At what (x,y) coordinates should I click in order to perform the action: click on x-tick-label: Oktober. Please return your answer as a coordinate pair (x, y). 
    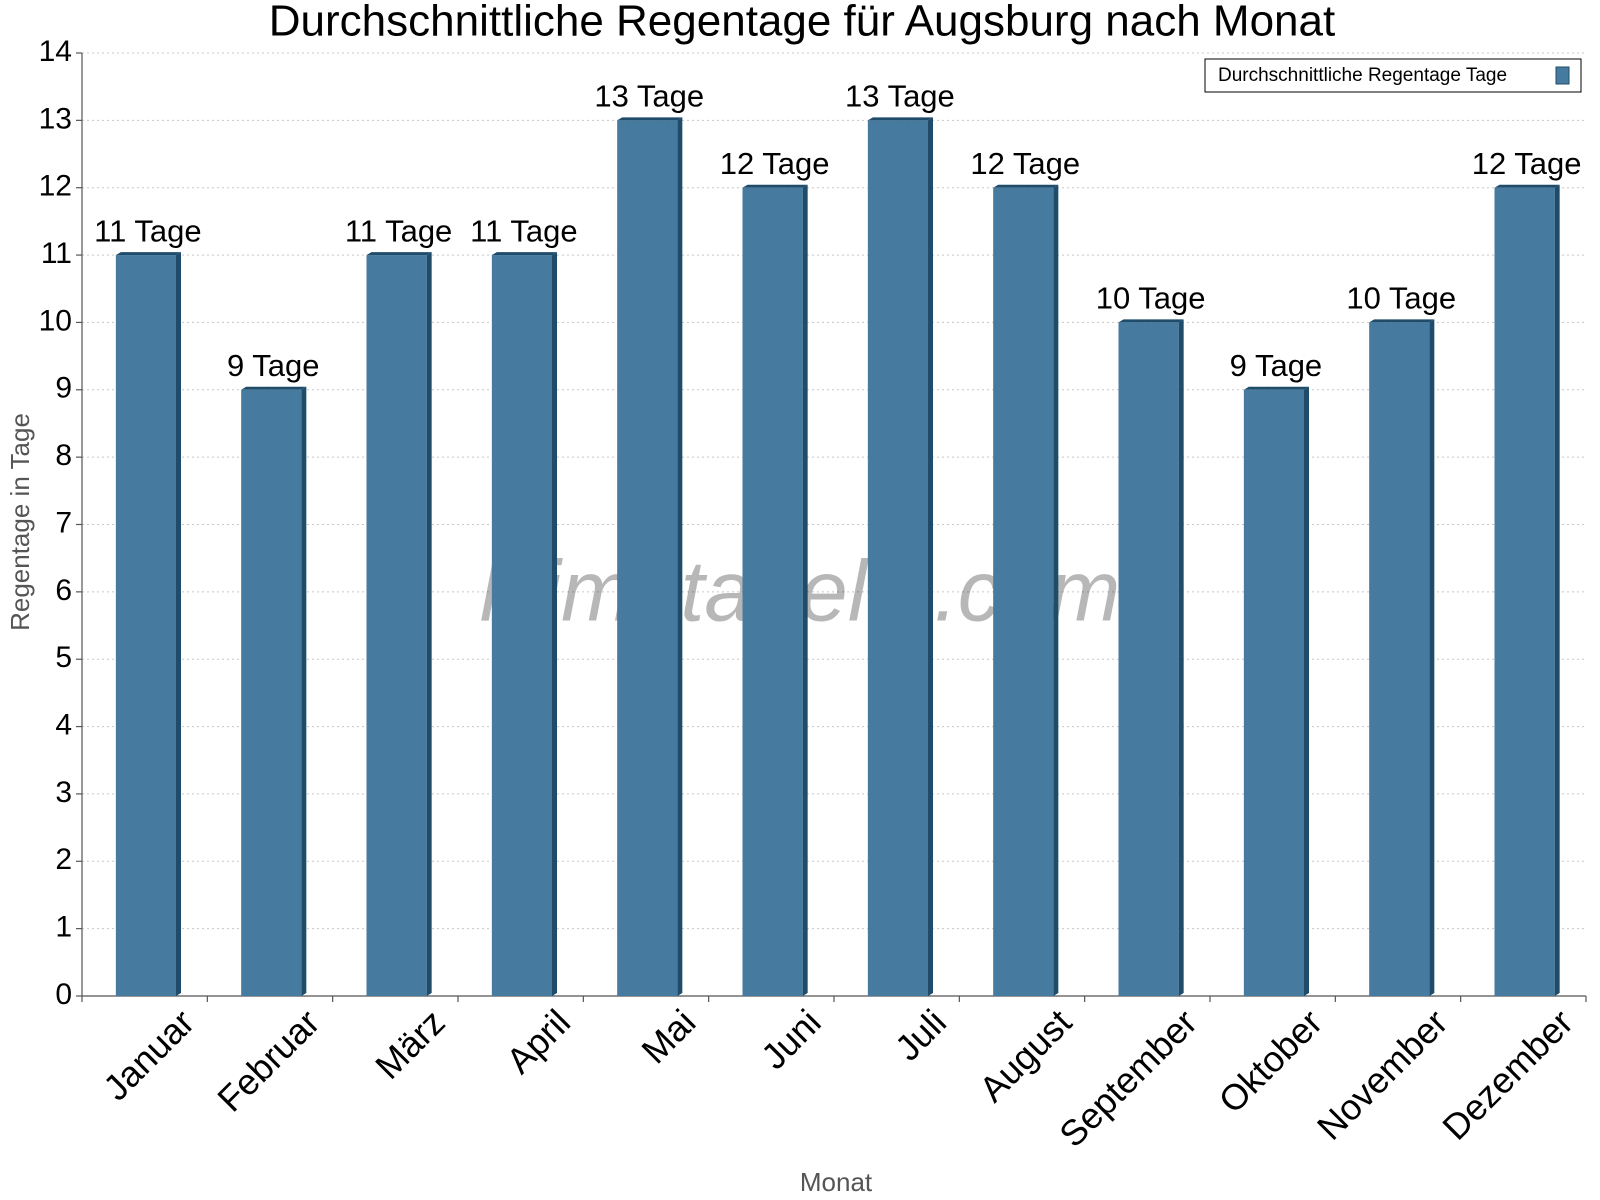
    Looking at the image, I should click on (1271, 1061).